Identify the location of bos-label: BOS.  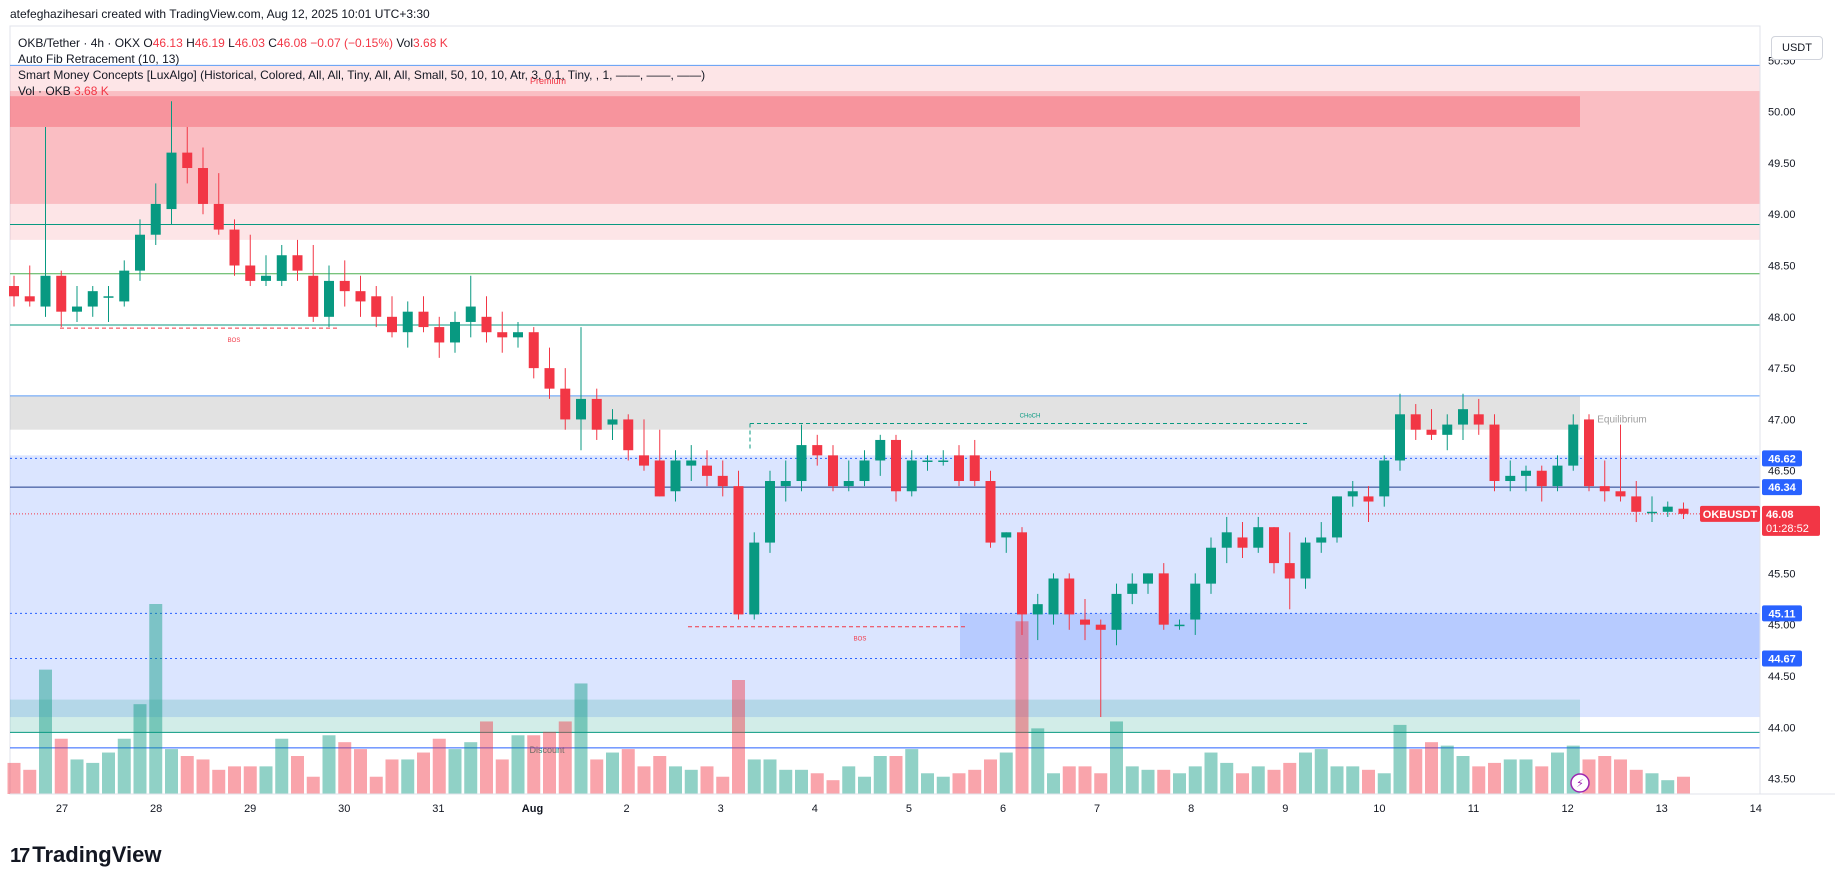
(234, 341).